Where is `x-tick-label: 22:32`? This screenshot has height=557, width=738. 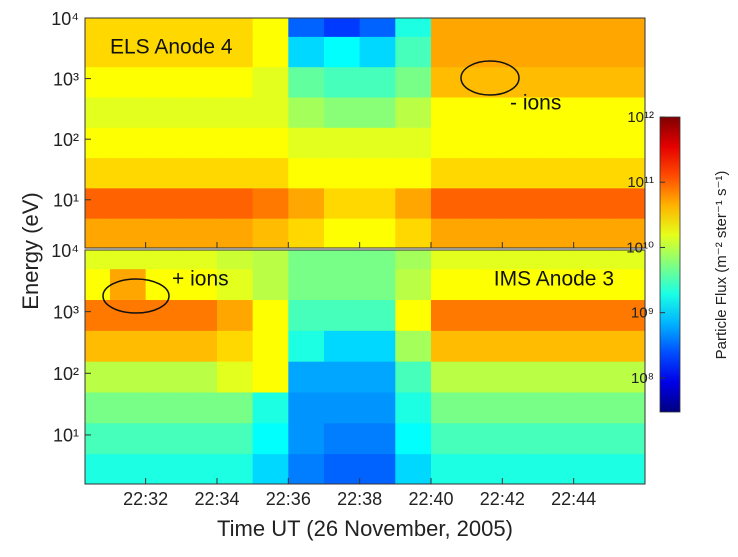
x-tick-label: 22:32 is located at coordinates (145, 499).